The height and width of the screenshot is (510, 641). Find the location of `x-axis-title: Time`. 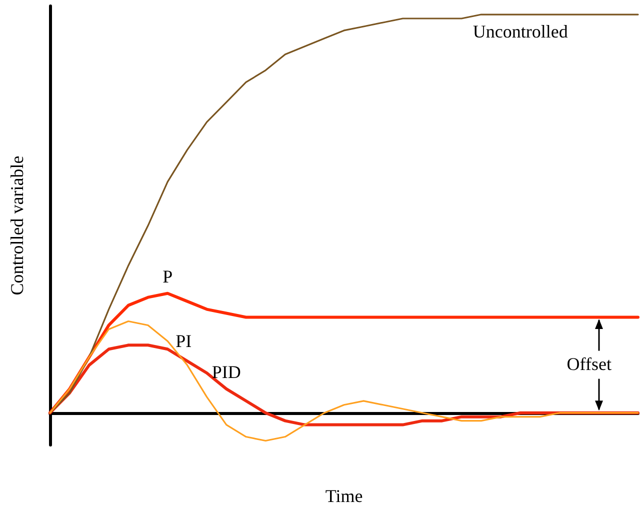

x-axis-title: Time is located at coordinates (344, 496).